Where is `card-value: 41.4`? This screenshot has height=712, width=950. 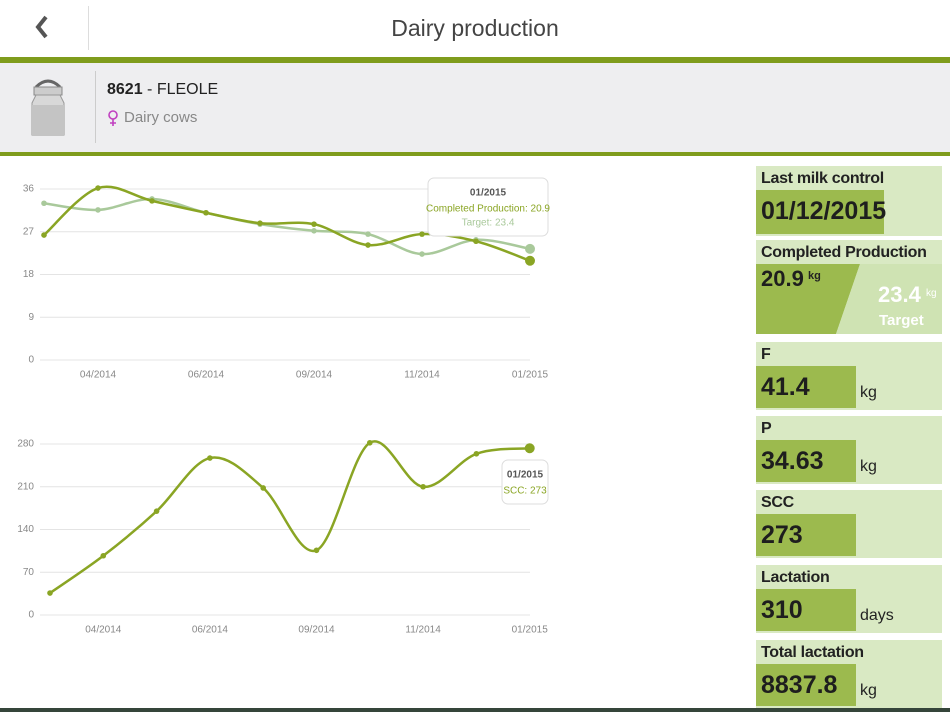
card-value: 41.4 is located at coordinates (785, 387).